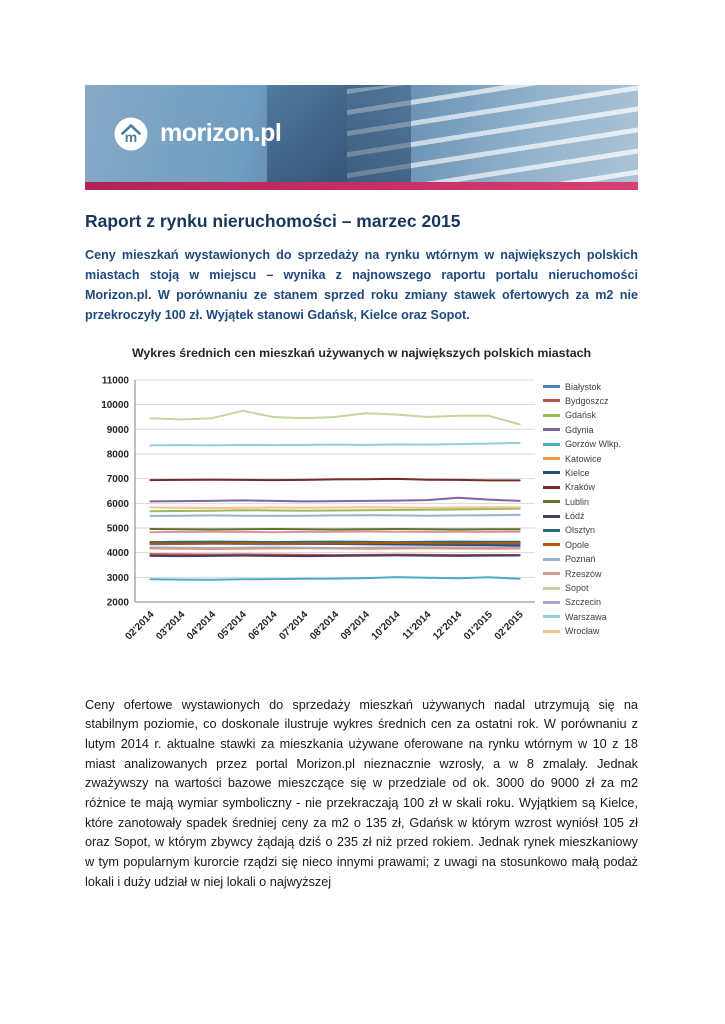 The image size is (725, 1024). Describe the element at coordinates (118, 553) in the screenshot. I see `svg-text: 4000` at that location.